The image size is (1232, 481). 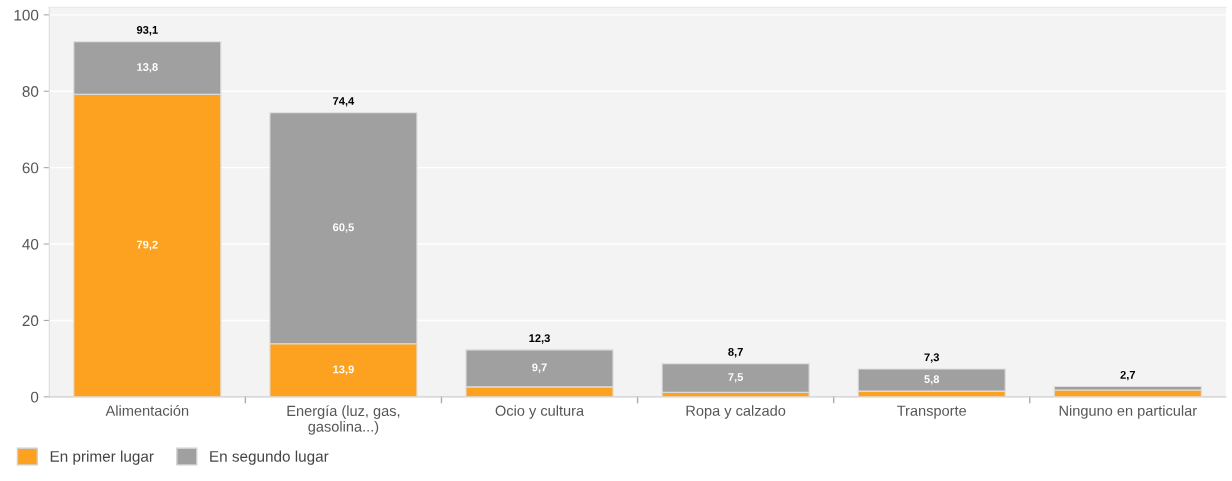 What do you see at coordinates (102, 457) in the screenshot?
I see `legend-label: En primer lugar` at bounding box center [102, 457].